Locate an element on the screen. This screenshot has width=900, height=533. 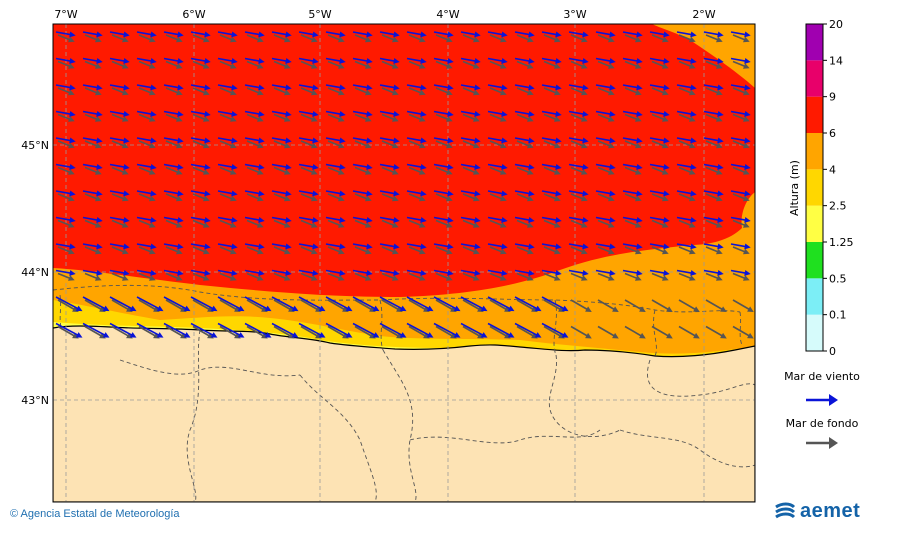
lon-tick-label: 3°W is located at coordinates (574, 14).